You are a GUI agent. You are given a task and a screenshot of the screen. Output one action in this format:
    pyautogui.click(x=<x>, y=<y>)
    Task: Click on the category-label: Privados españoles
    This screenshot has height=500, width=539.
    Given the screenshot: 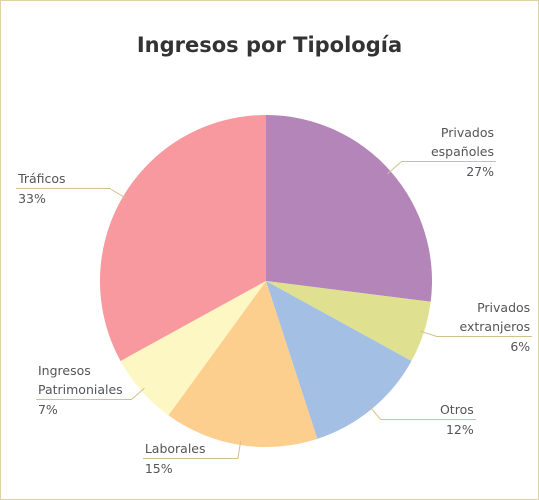 What is the action you would take?
    pyautogui.click(x=449, y=142)
    